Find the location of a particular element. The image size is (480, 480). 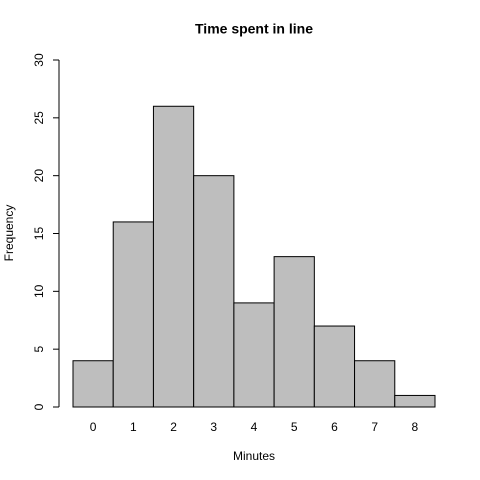

y-tick-label: 5 is located at coordinates (39, 349).